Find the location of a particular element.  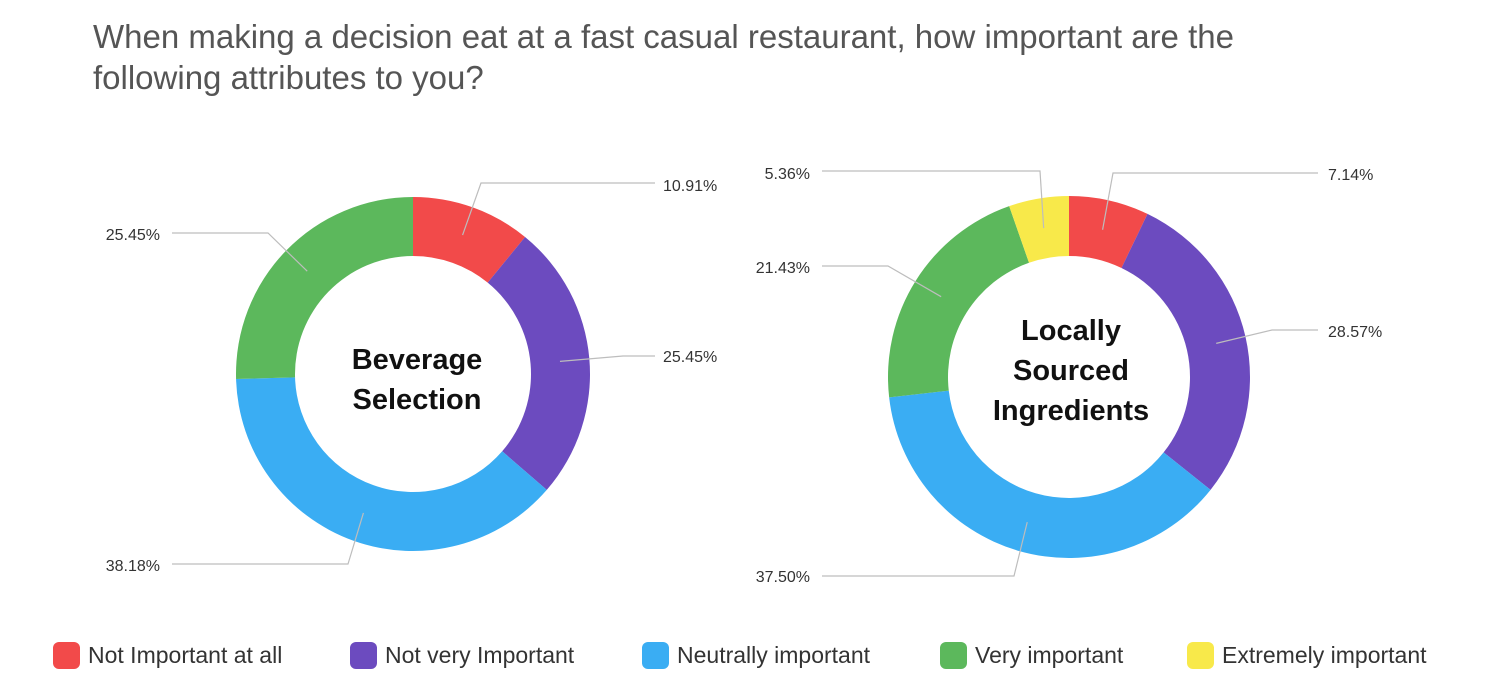

legend-swatch-neutrally-important is located at coordinates (655, 655).